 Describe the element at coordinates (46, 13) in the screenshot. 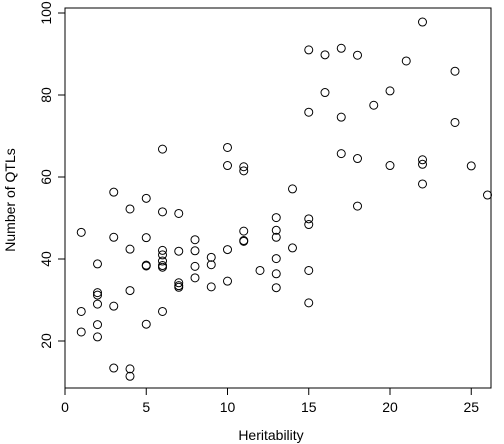

I see `y-tick-label: 100` at that location.